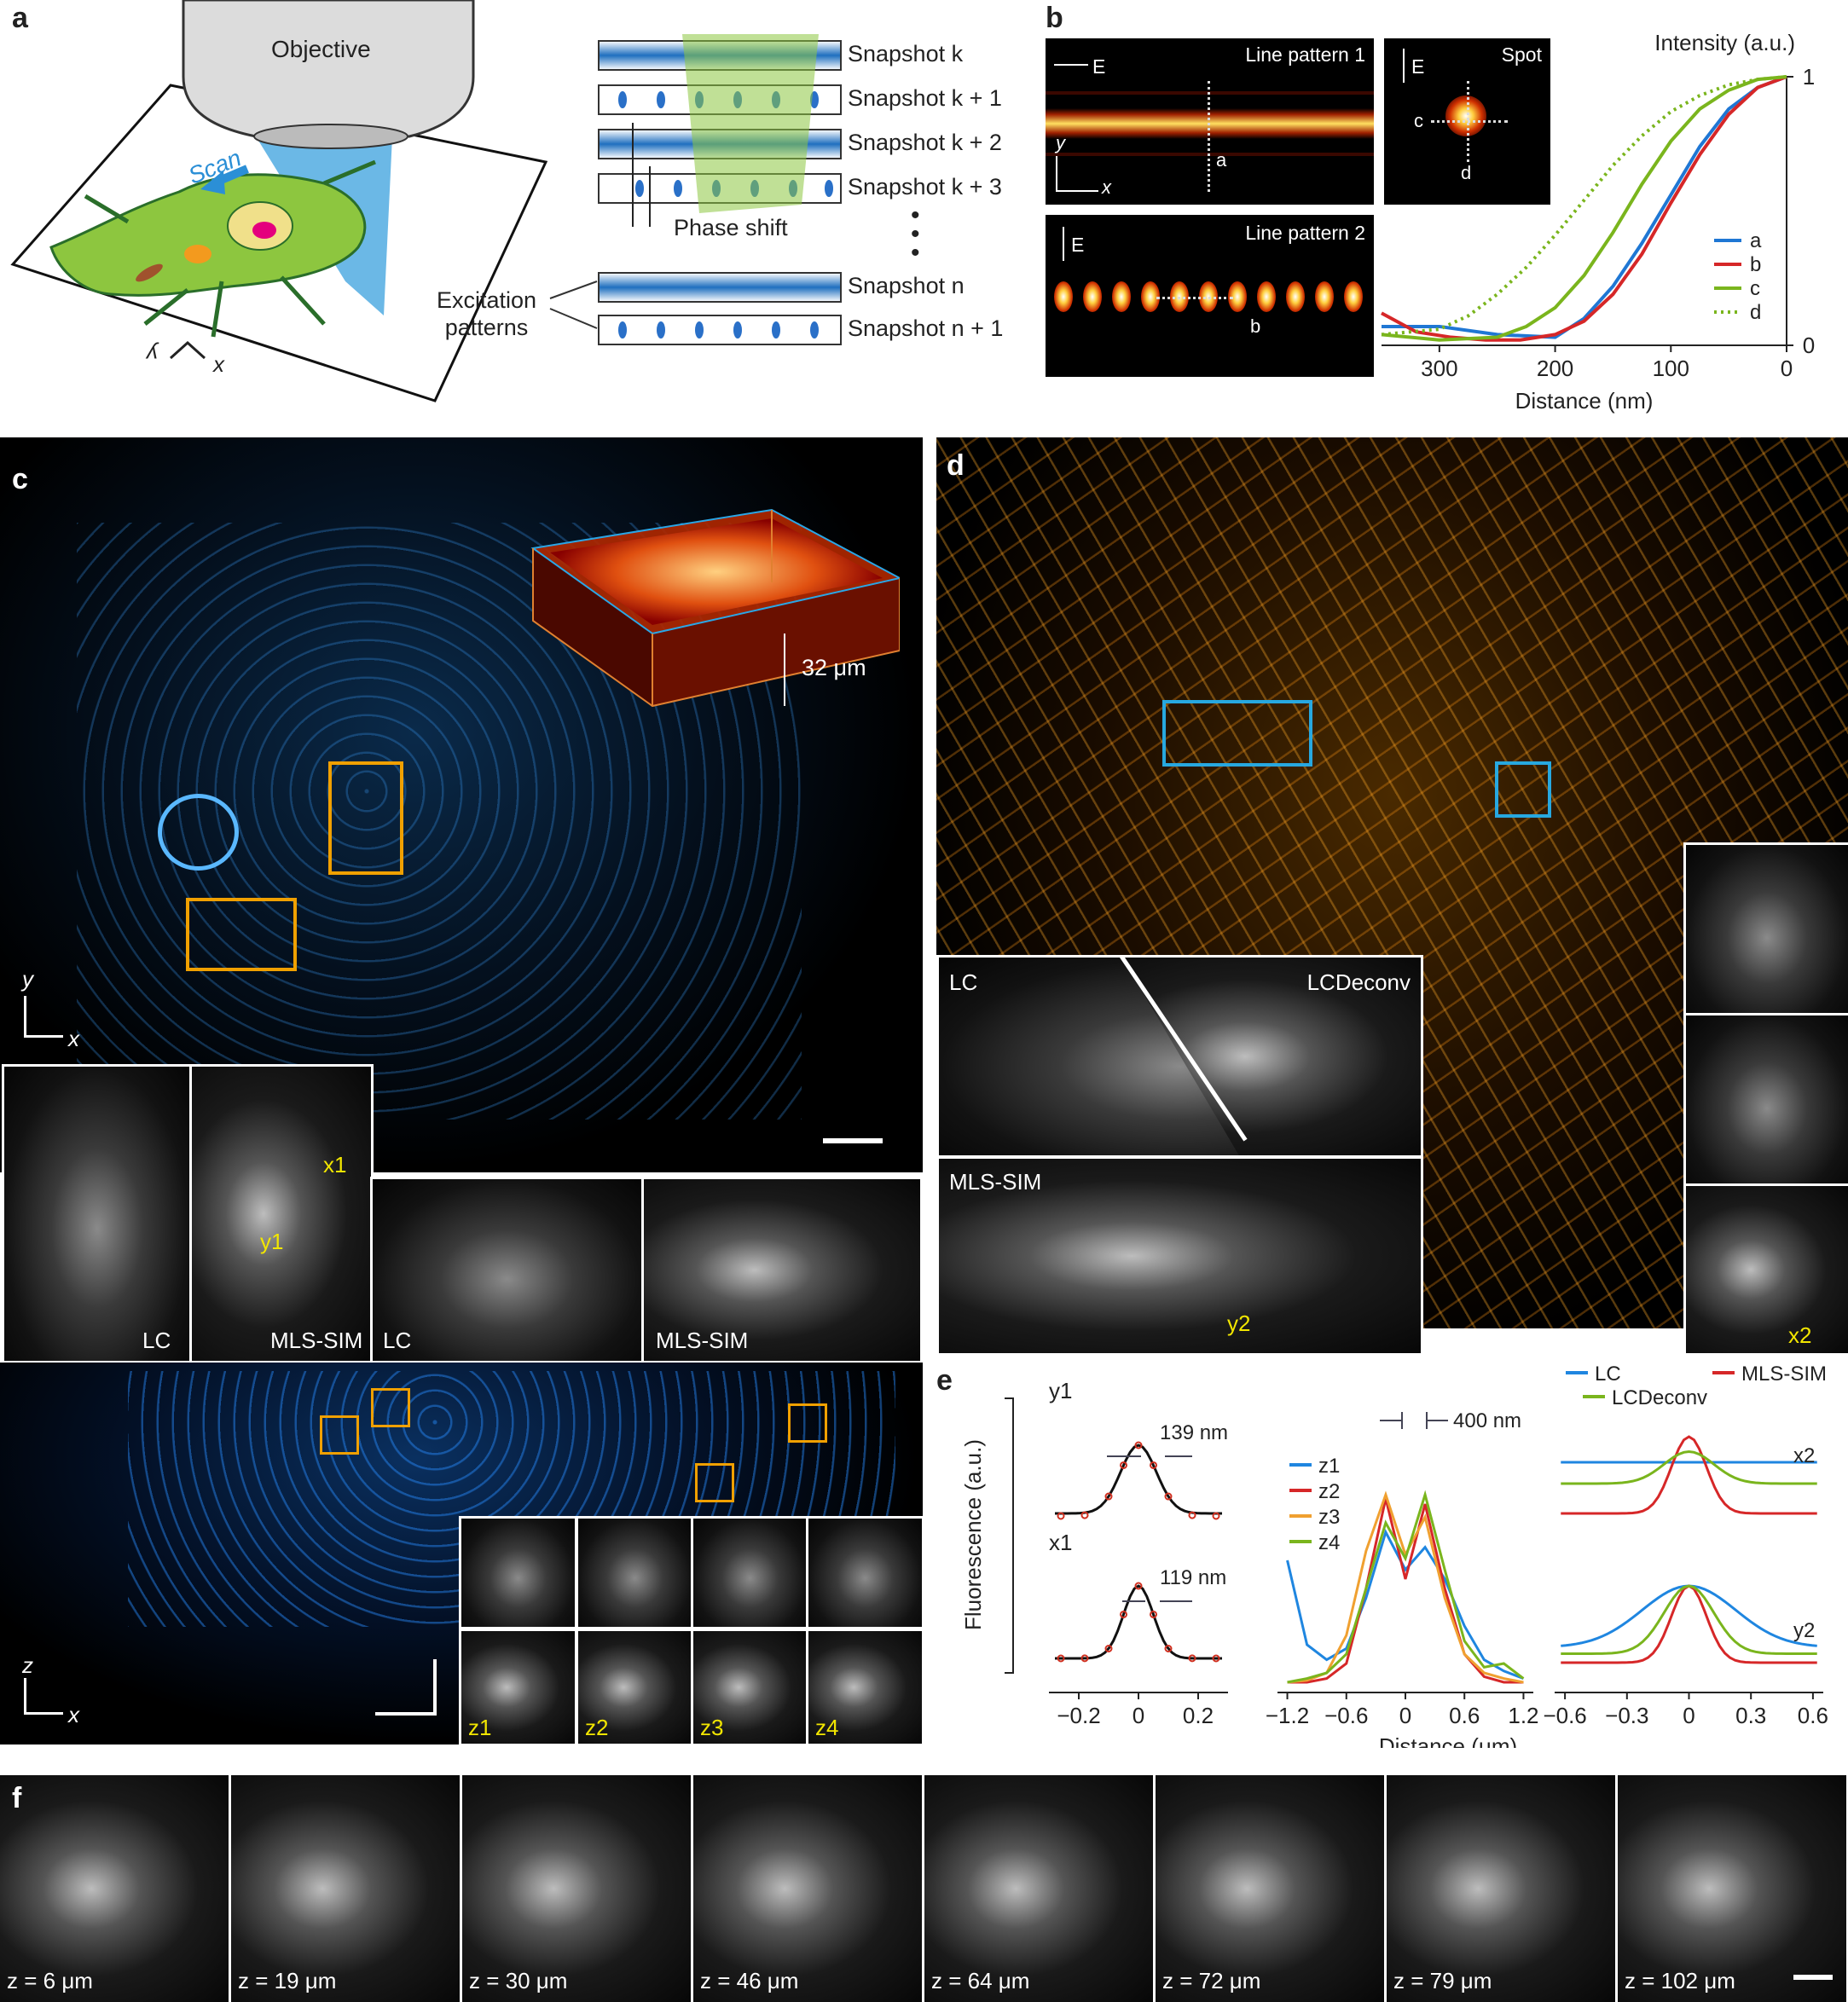  I want to click on y1-fwhm: 139 nm, so click(1194, 1433).